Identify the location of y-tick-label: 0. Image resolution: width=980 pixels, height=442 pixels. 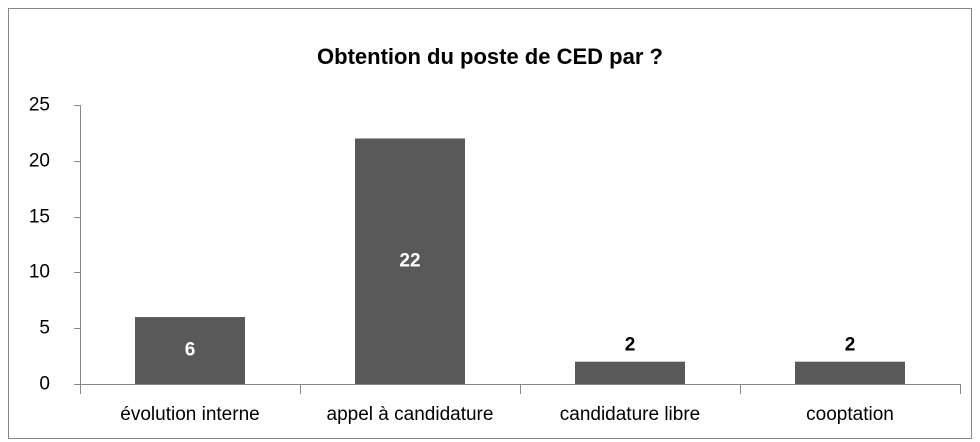
(44, 384).